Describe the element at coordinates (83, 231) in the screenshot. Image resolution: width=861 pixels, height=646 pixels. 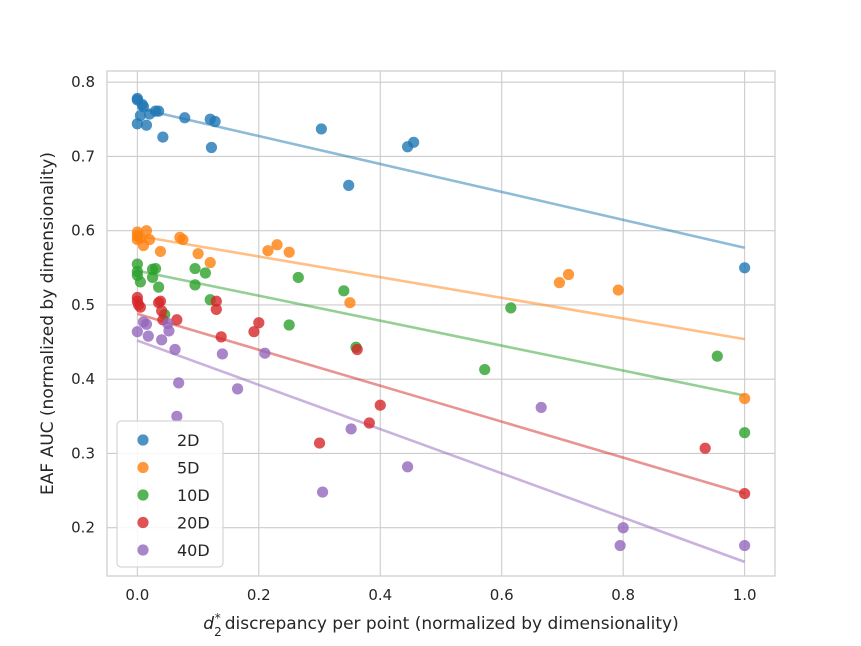
I see `y-tick-label: 0.6` at that location.